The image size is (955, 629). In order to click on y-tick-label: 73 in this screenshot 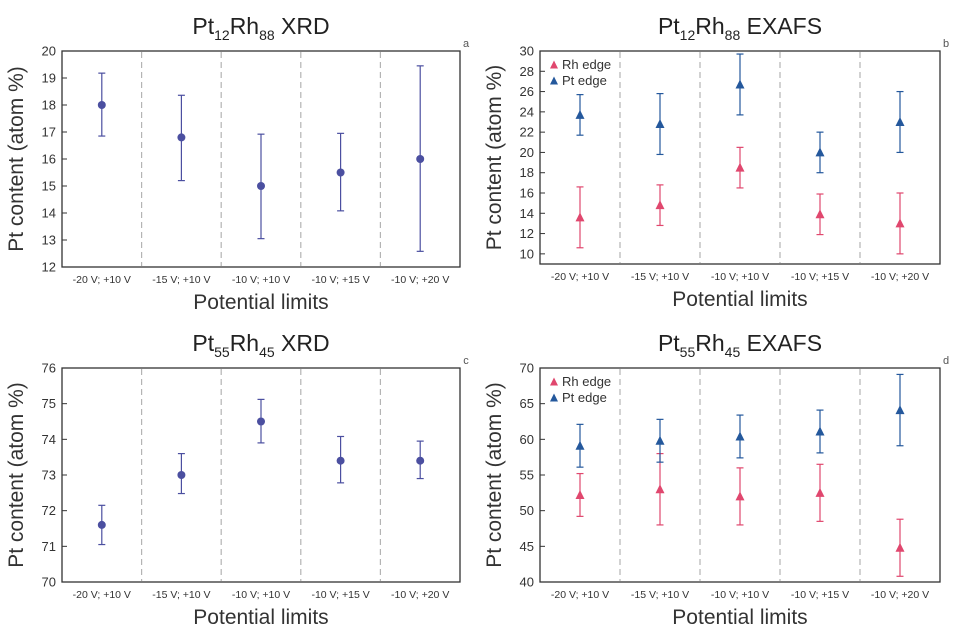, I will do `click(49, 475)`.